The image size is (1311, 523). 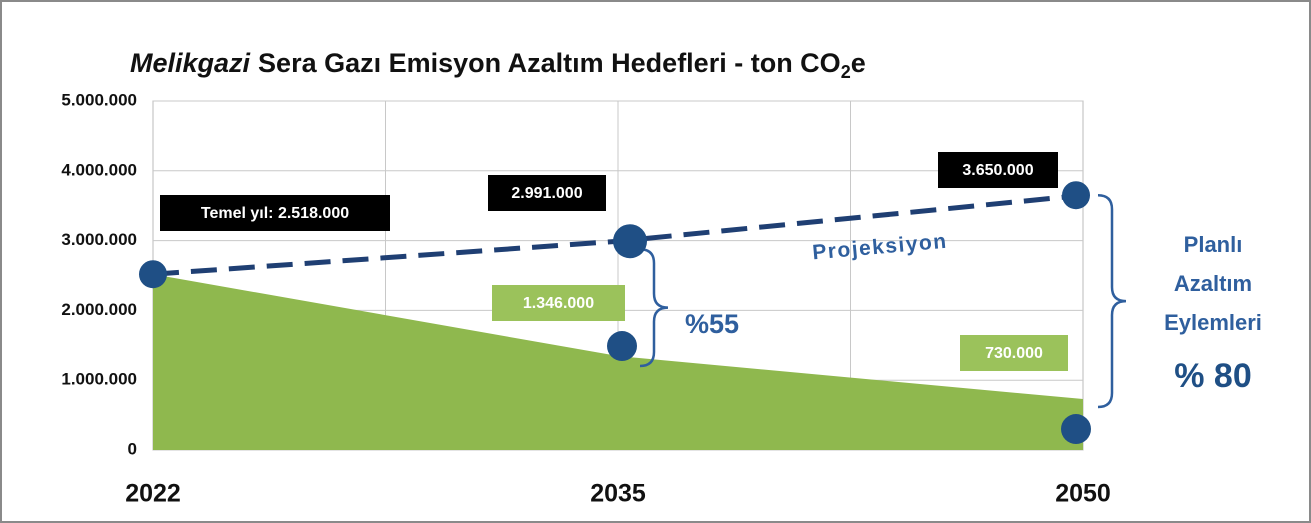 What do you see at coordinates (1213, 376) in the screenshot?
I see `annotation: % 80` at bounding box center [1213, 376].